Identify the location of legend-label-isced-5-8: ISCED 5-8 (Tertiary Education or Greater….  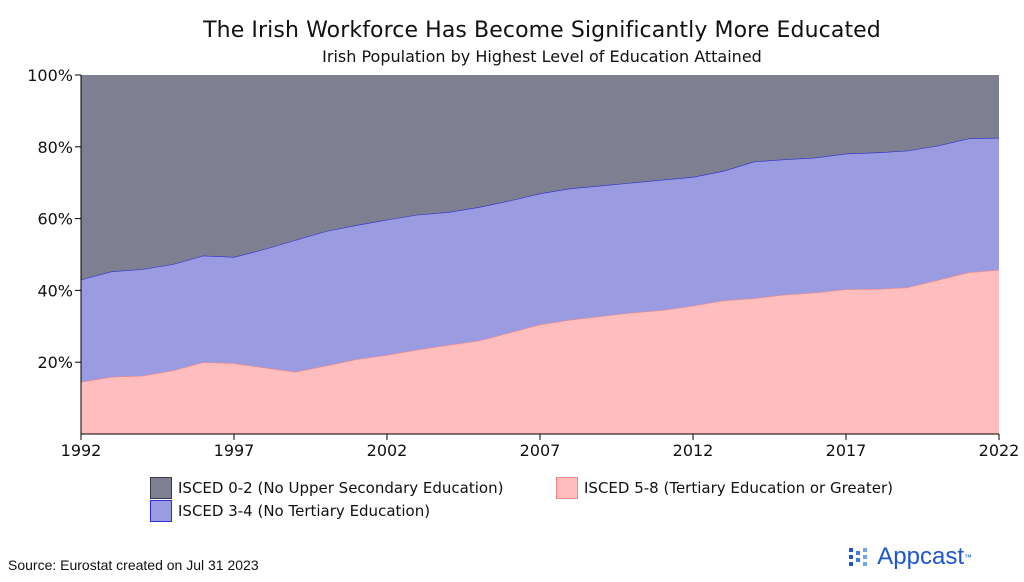
(738, 488).